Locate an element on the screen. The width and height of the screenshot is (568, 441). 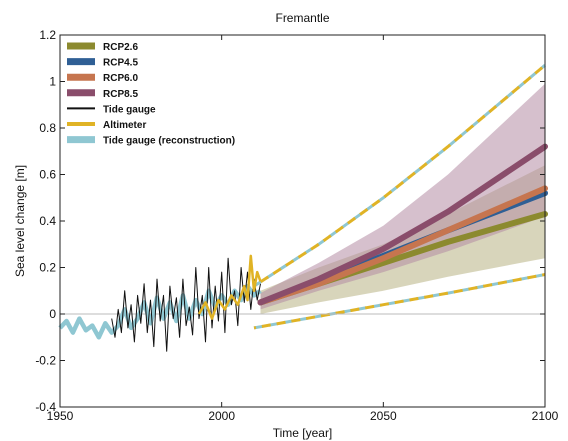
y-tick-label-7: 1 is located at coordinates (52, 82).